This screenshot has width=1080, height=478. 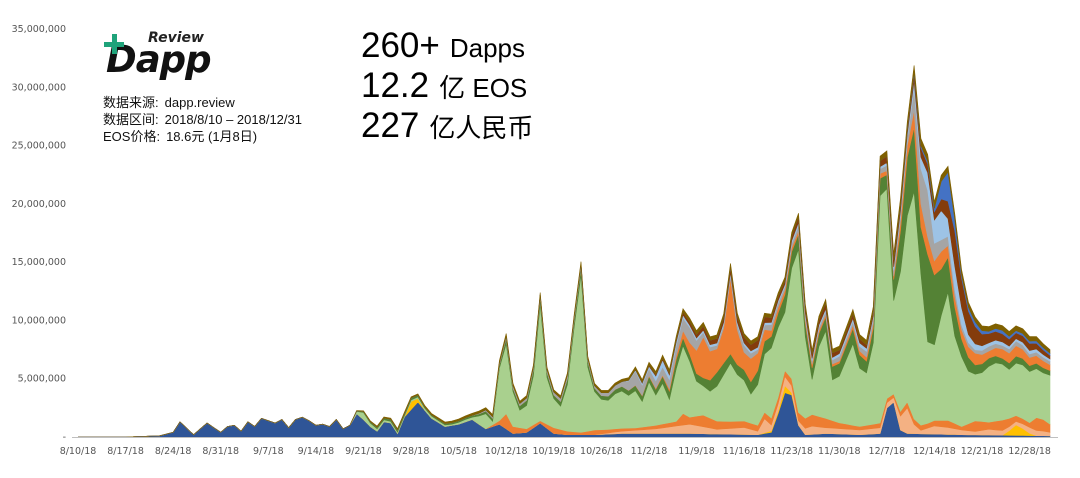 I want to click on y-tick-label: 25,000,000, so click(x=39, y=146).